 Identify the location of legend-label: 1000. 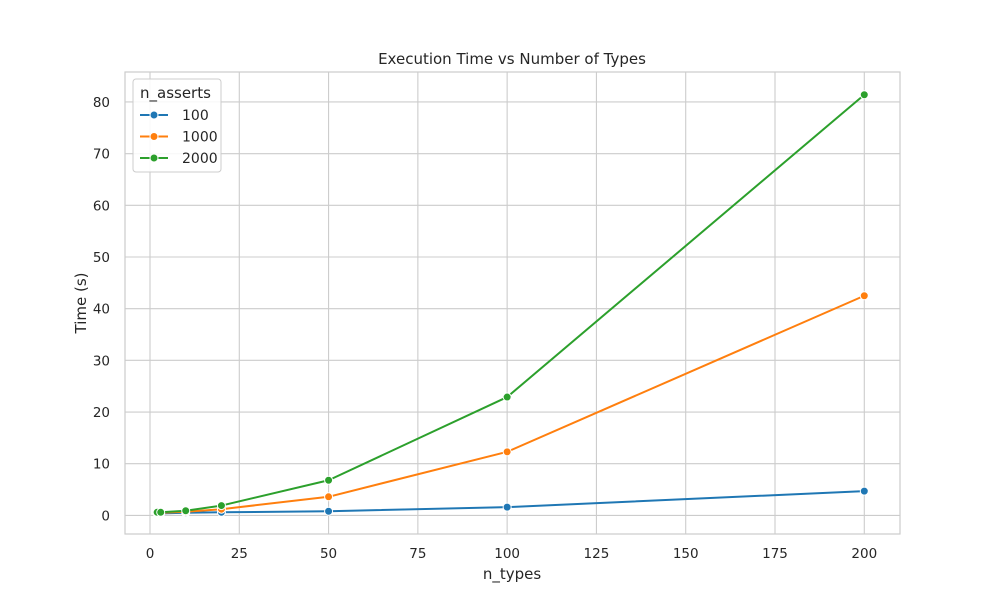
(200, 138).